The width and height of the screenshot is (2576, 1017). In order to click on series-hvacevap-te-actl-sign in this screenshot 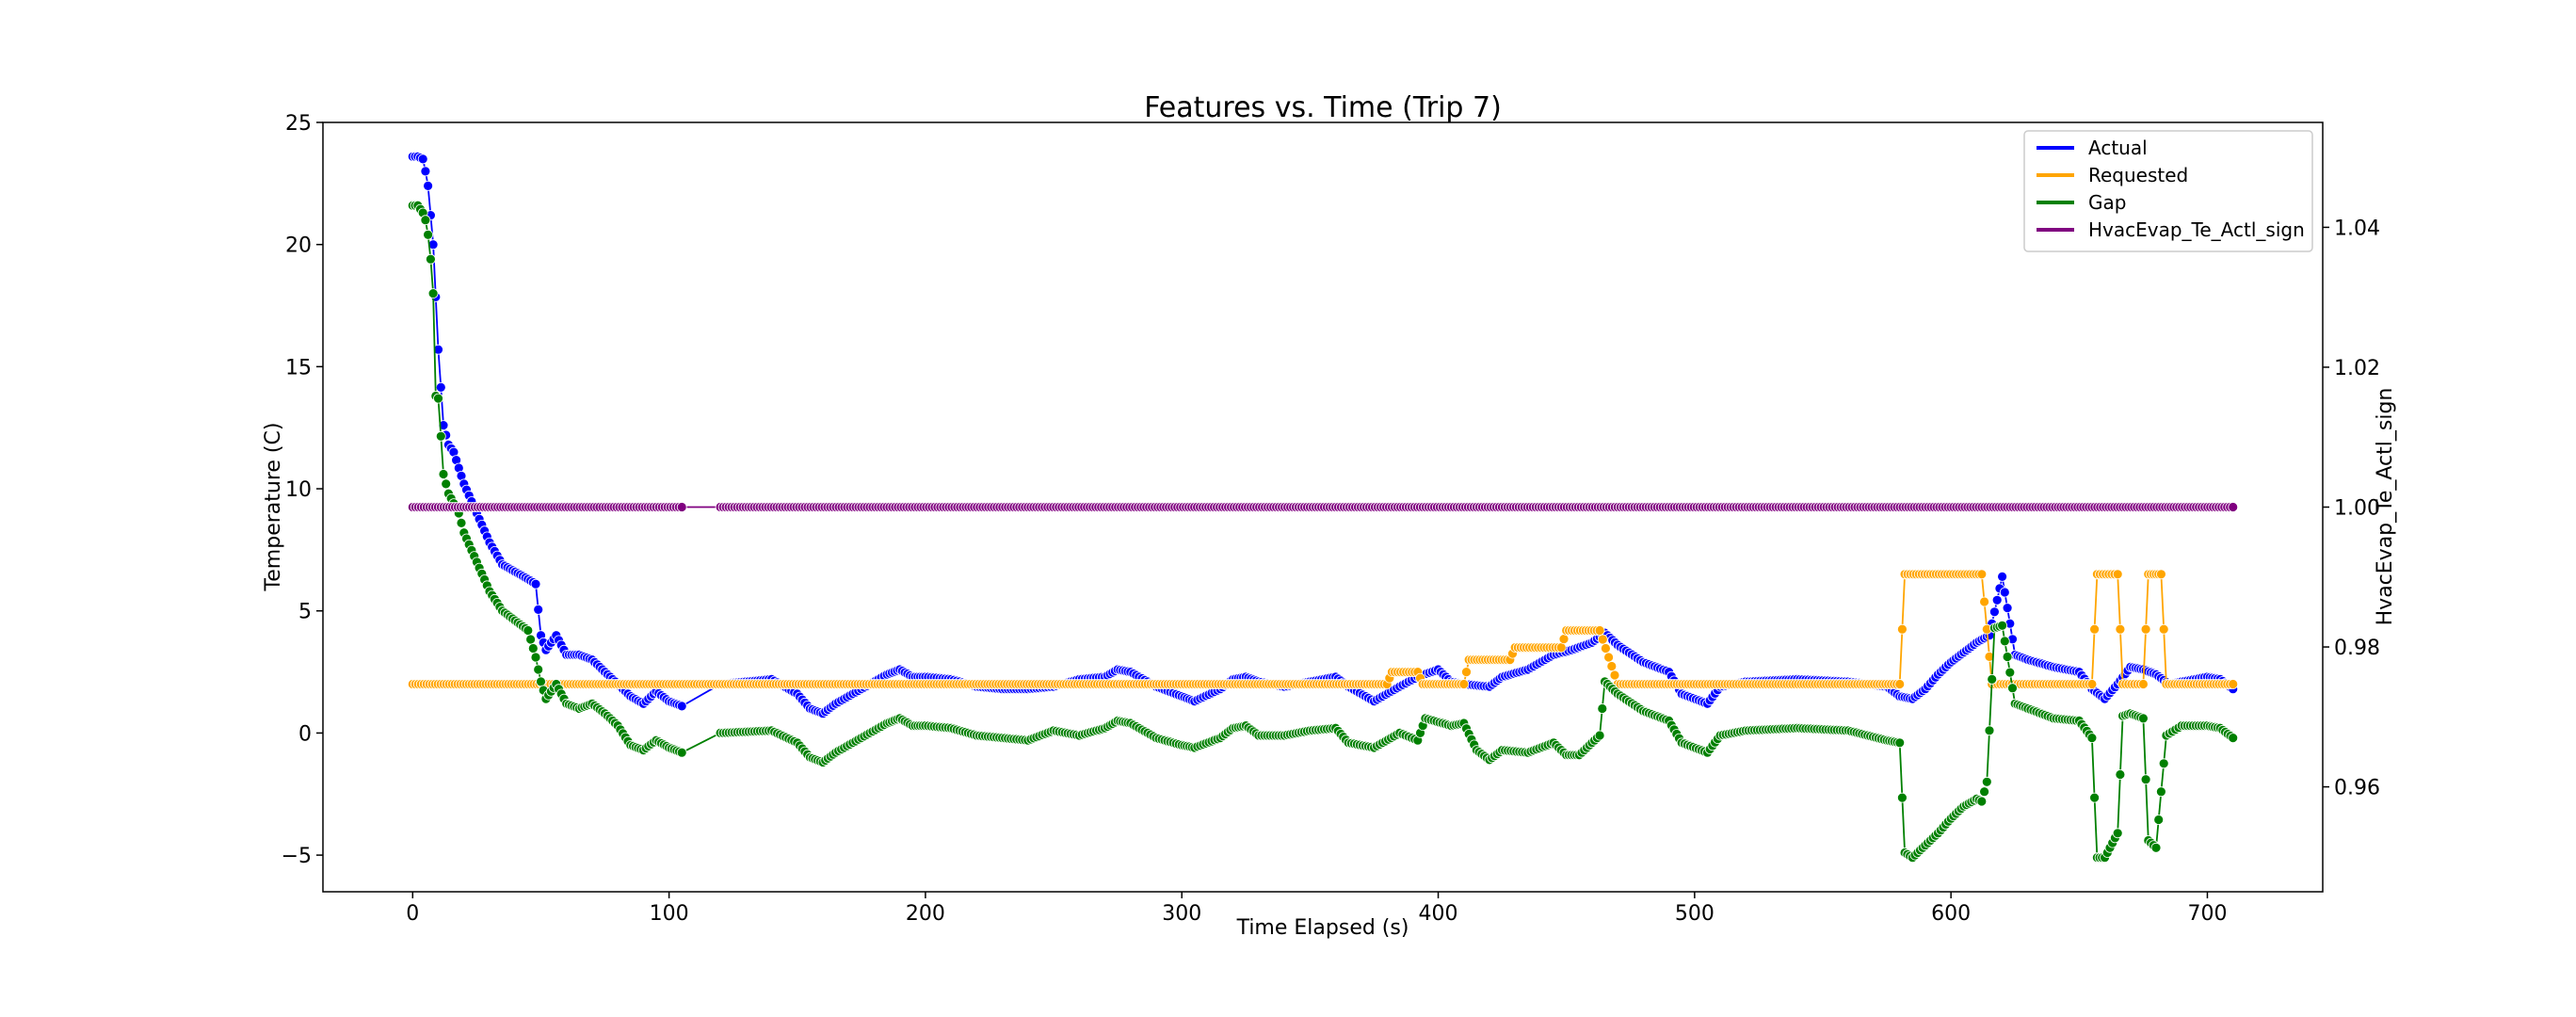, I will do `click(1323, 507)`.